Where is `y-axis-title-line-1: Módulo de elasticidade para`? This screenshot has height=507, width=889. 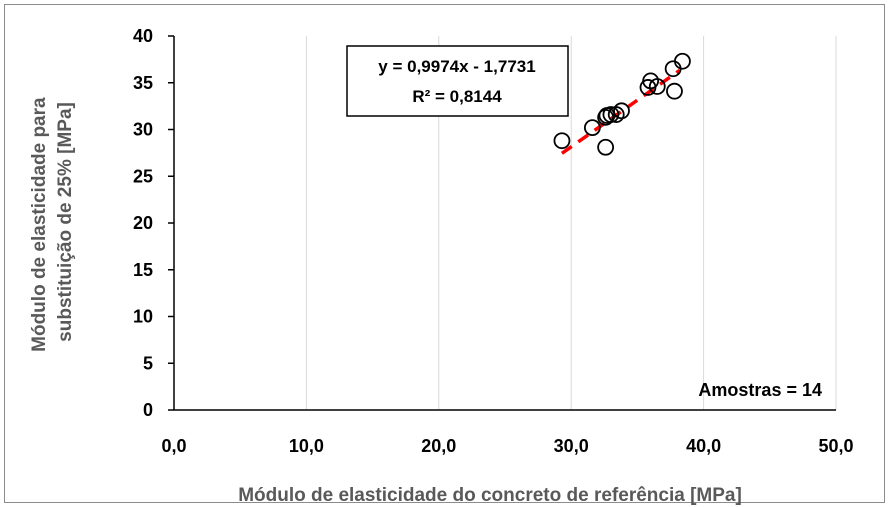 y-axis-title-line-1: Módulo de elasticidade para is located at coordinates (39, 224).